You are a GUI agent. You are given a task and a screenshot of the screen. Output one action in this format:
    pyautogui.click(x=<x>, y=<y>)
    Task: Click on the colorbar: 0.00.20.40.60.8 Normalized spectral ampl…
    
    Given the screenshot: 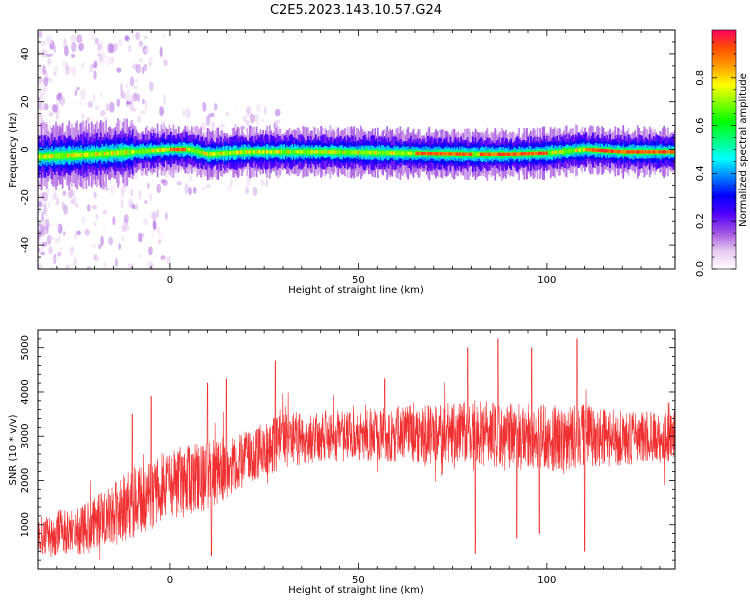 What is the action you would take?
    pyautogui.click(x=722, y=153)
    